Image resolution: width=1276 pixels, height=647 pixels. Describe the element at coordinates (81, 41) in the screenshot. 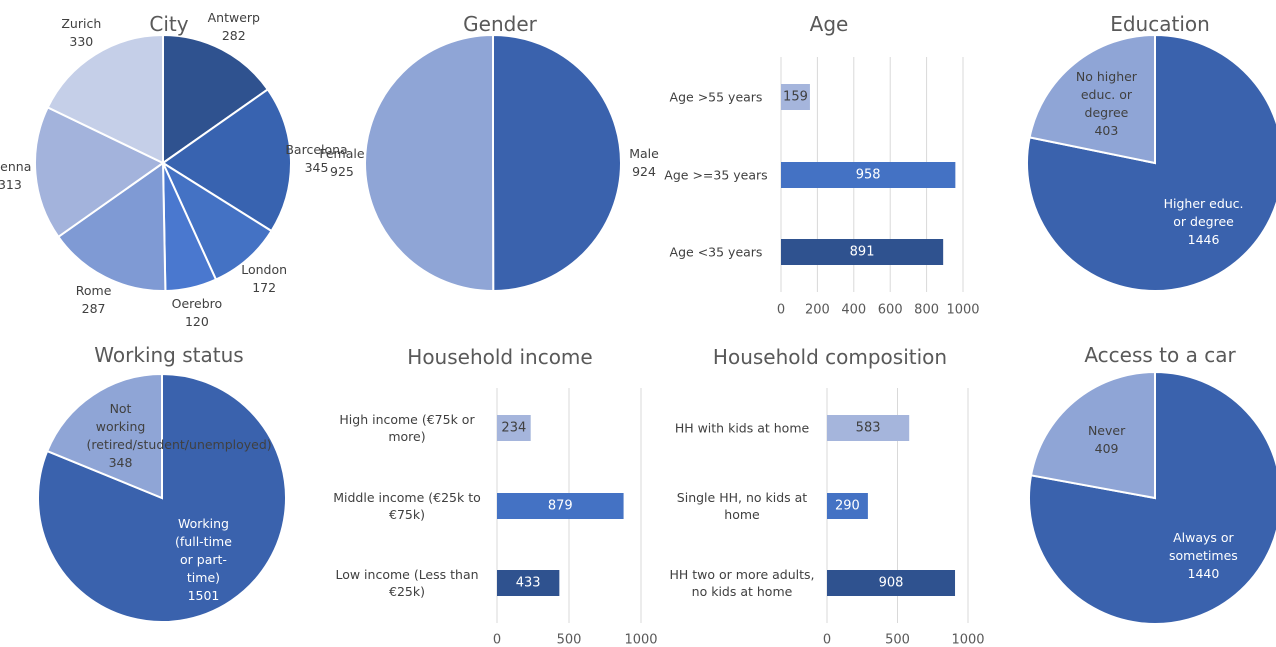

I see `slice-value: 330` at that location.